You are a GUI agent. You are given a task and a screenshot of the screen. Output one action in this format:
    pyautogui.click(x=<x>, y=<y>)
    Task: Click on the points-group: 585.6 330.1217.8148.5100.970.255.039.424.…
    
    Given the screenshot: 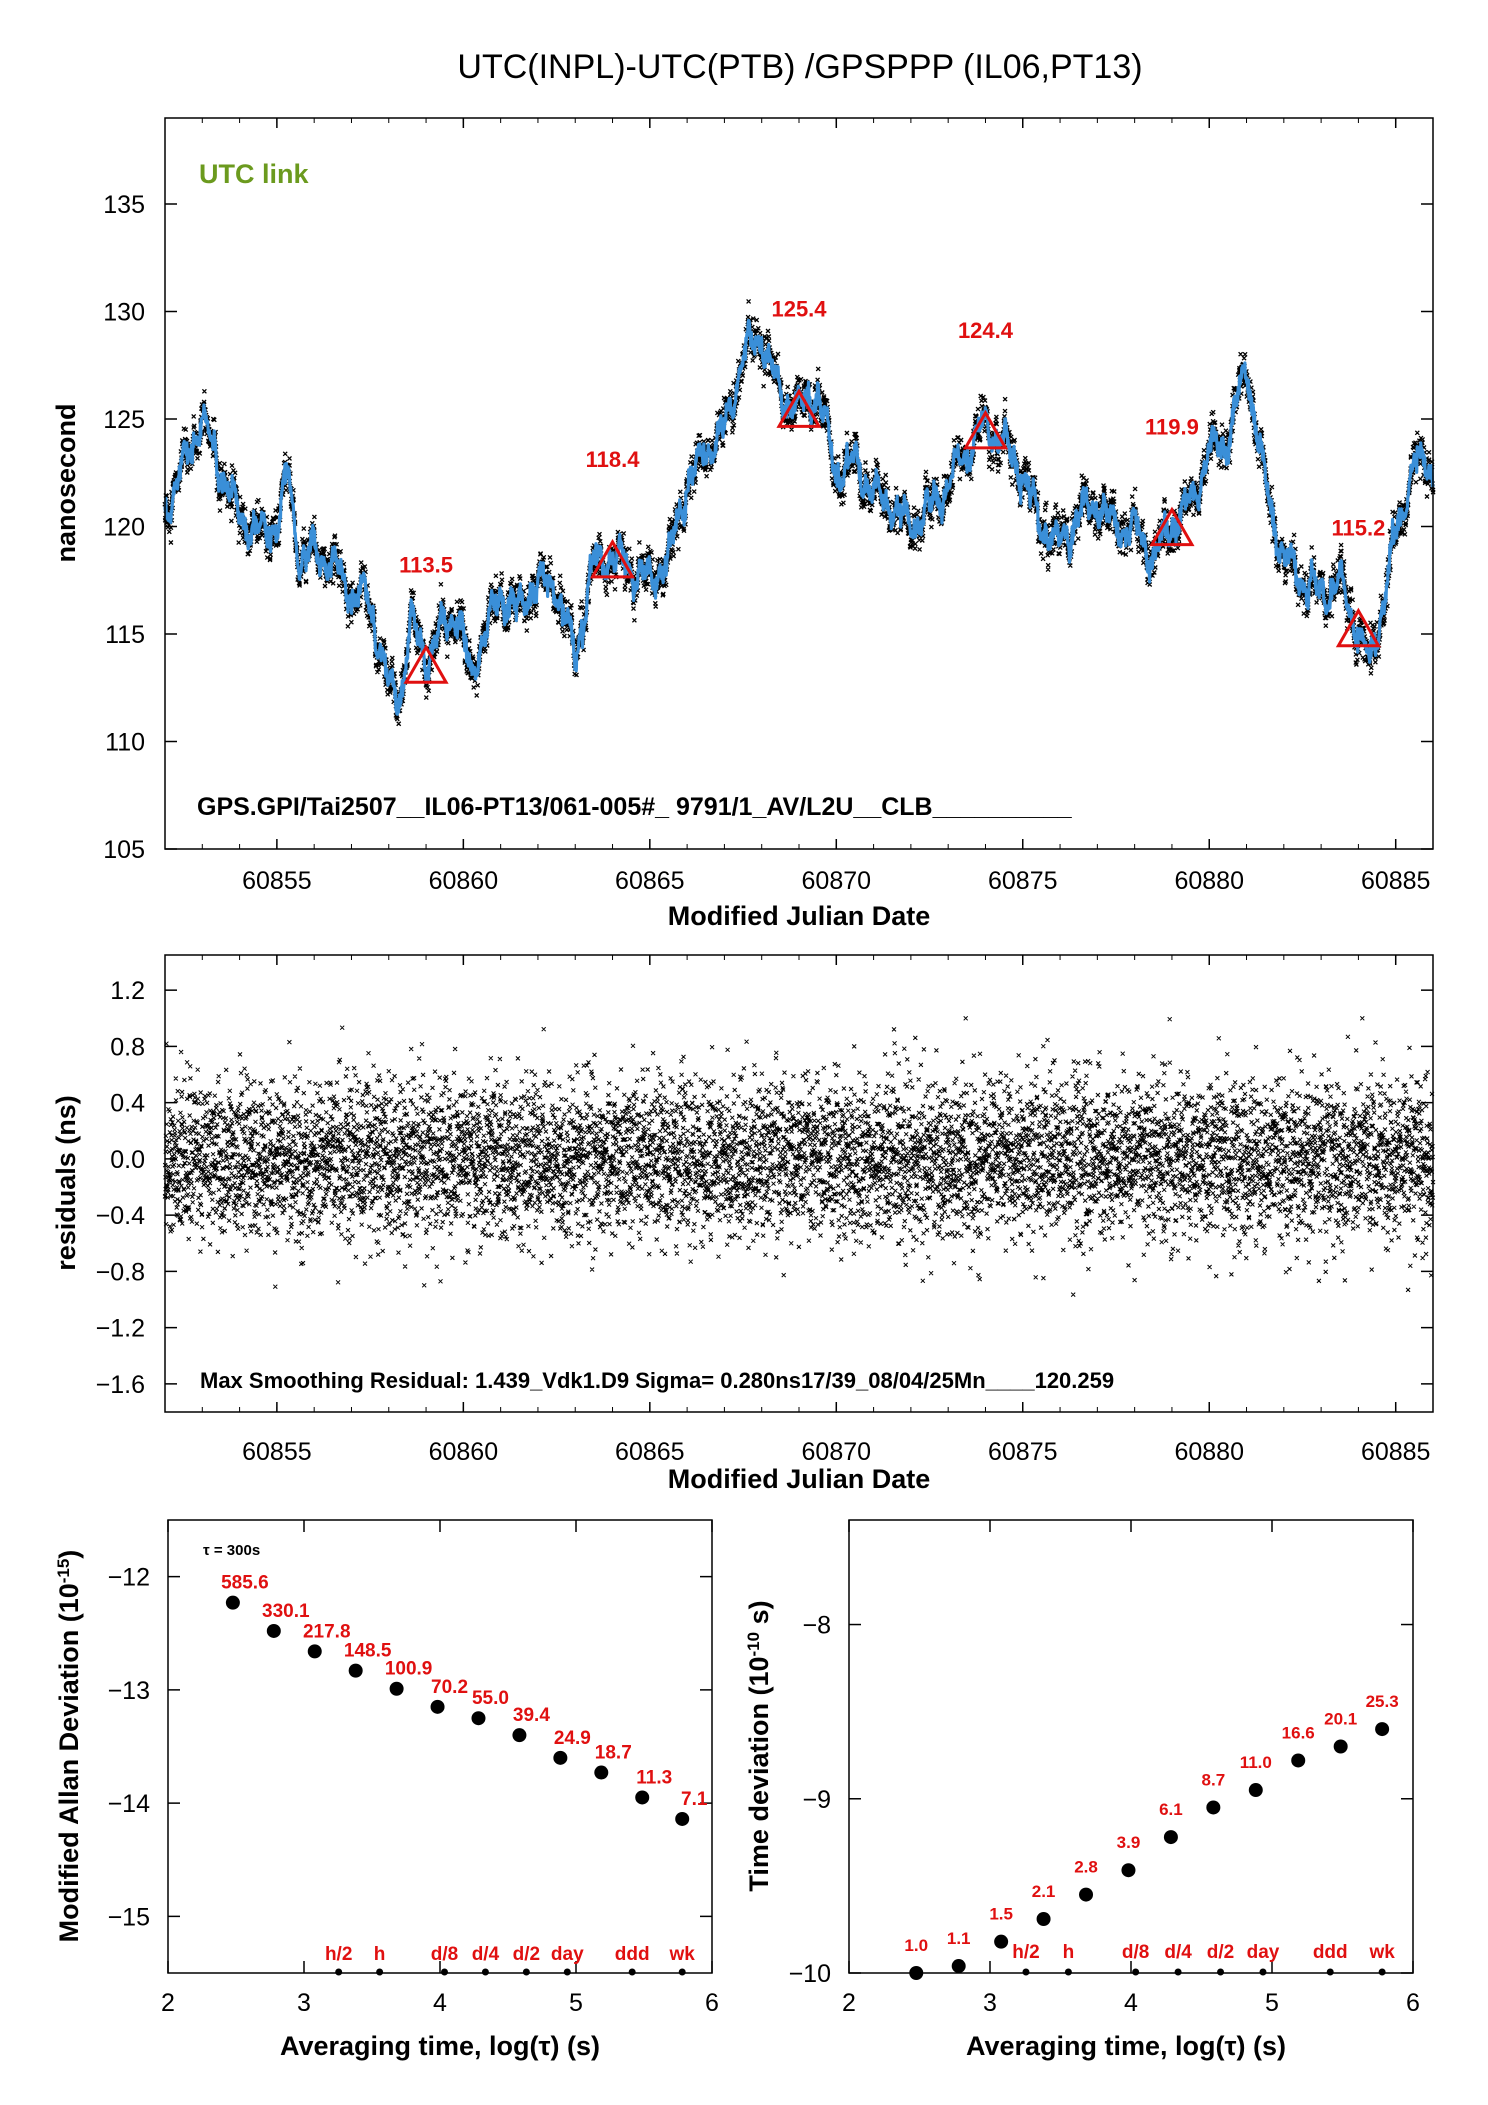 What is the action you would take?
    pyautogui.click(x=464, y=1774)
    